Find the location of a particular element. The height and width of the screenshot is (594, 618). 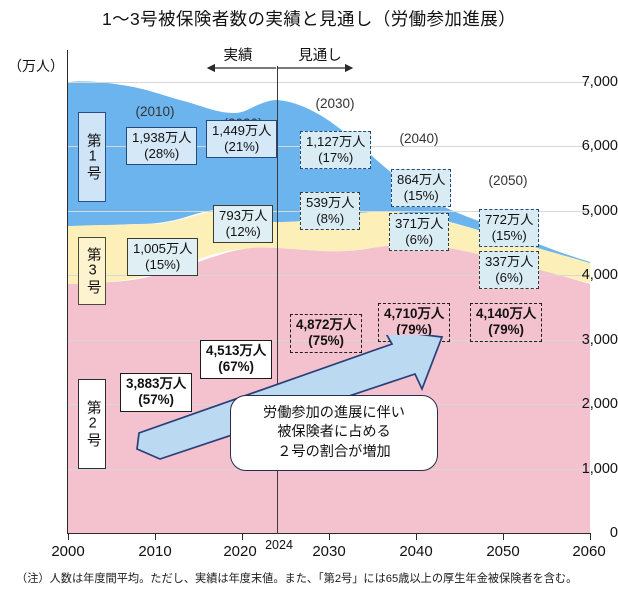

page-title: 1〜3号被保険者数の実績と見通し（労働参加進展） is located at coordinates (309, 19).